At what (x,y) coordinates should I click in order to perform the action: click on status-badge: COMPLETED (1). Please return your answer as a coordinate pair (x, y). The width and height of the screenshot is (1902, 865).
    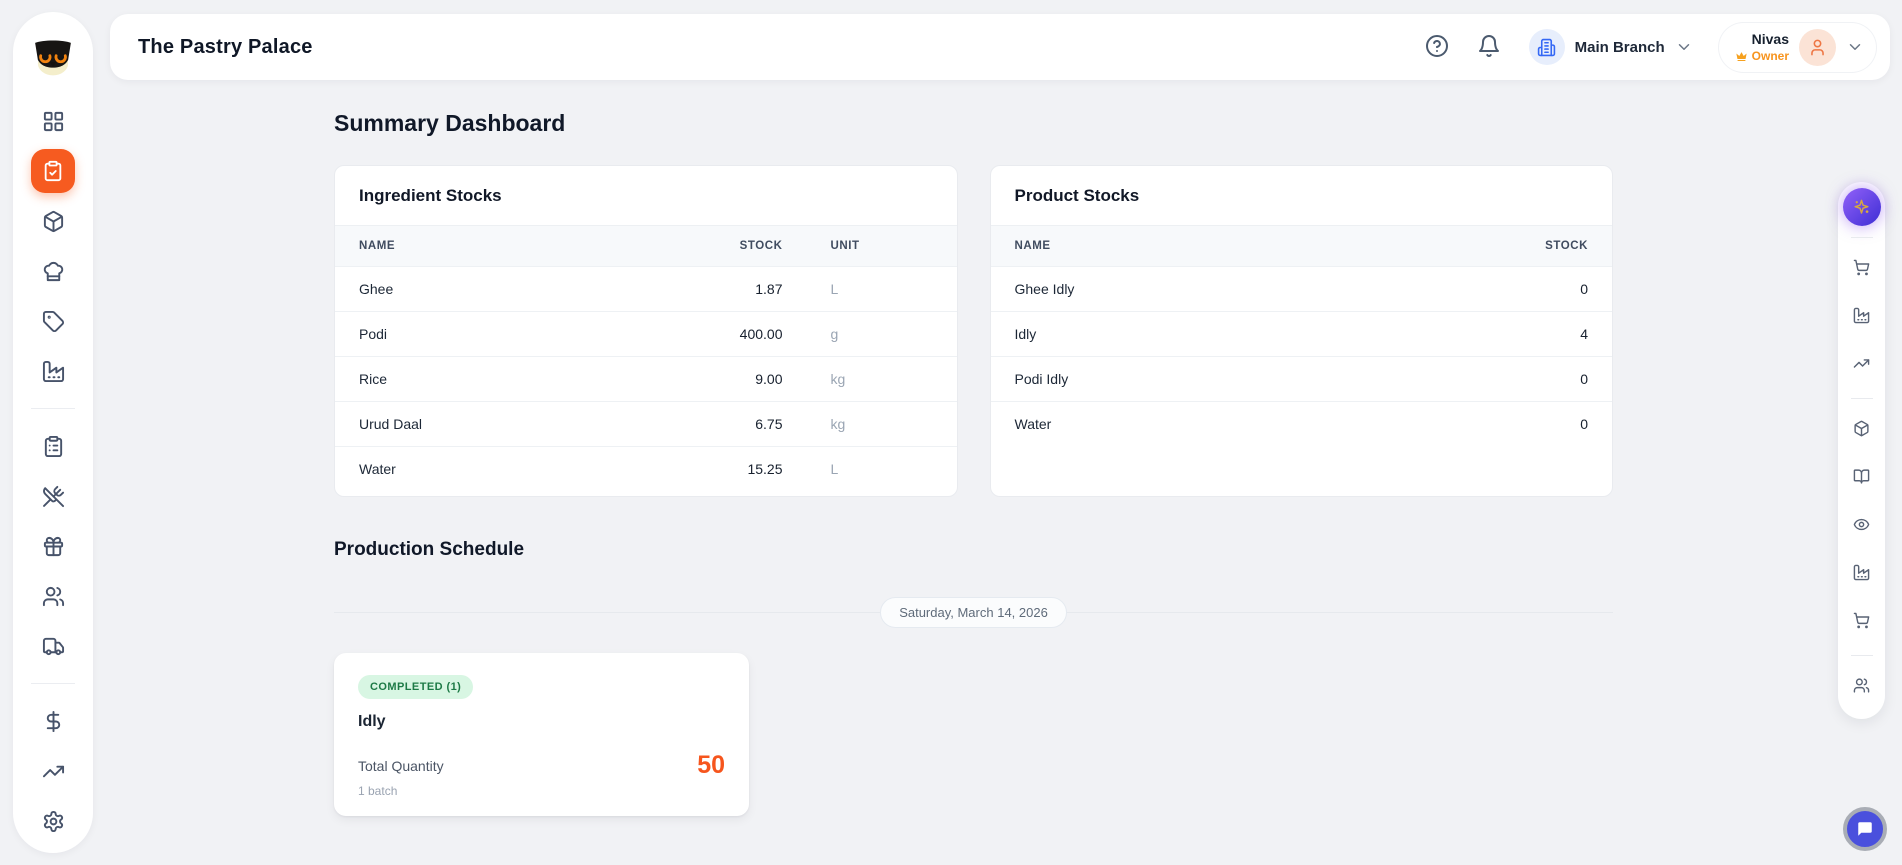
    Looking at the image, I should click on (416, 687).